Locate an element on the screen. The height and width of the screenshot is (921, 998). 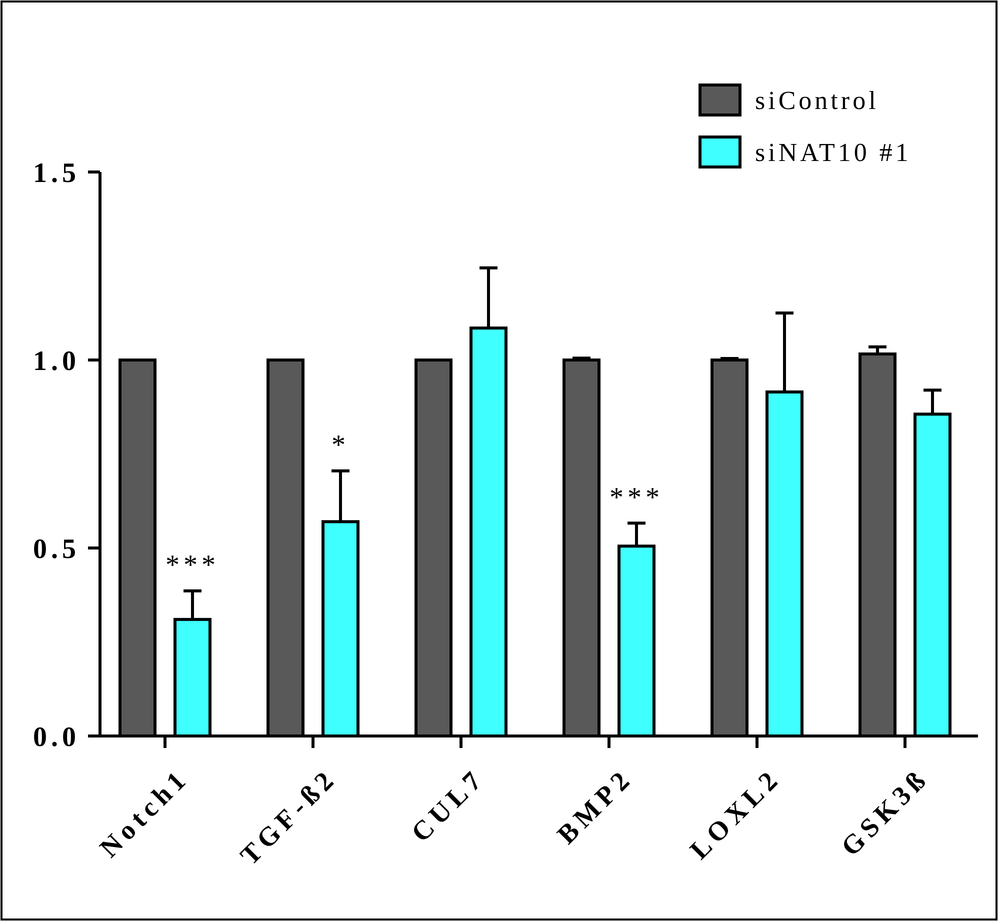
y-tick-label: 1.0 is located at coordinates (56, 361).